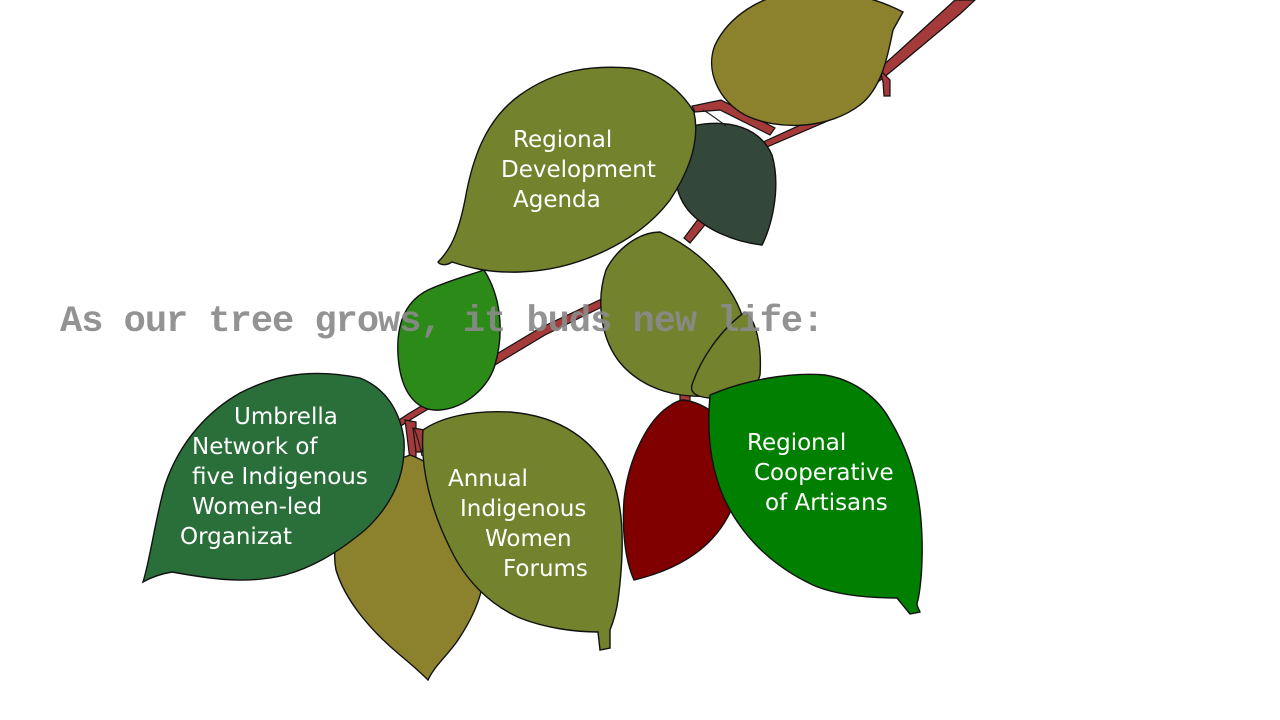 Image resolution: width=1280 pixels, height=720 pixels. Describe the element at coordinates (449, 340) in the screenshot. I see `leaf-bright-green-left` at that location.